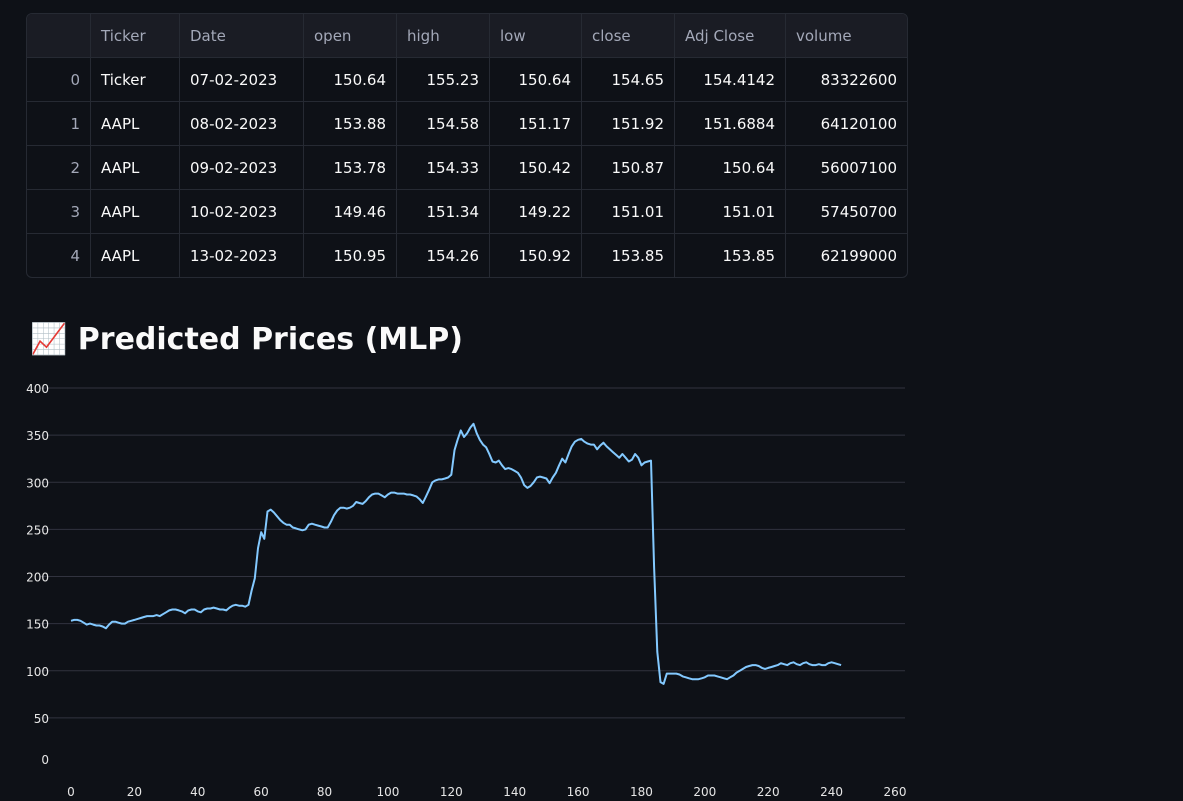  What do you see at coordinates (37, 672) in the screenshot?
I see `y-tick-label: 100` at bounding box center [37, 672].